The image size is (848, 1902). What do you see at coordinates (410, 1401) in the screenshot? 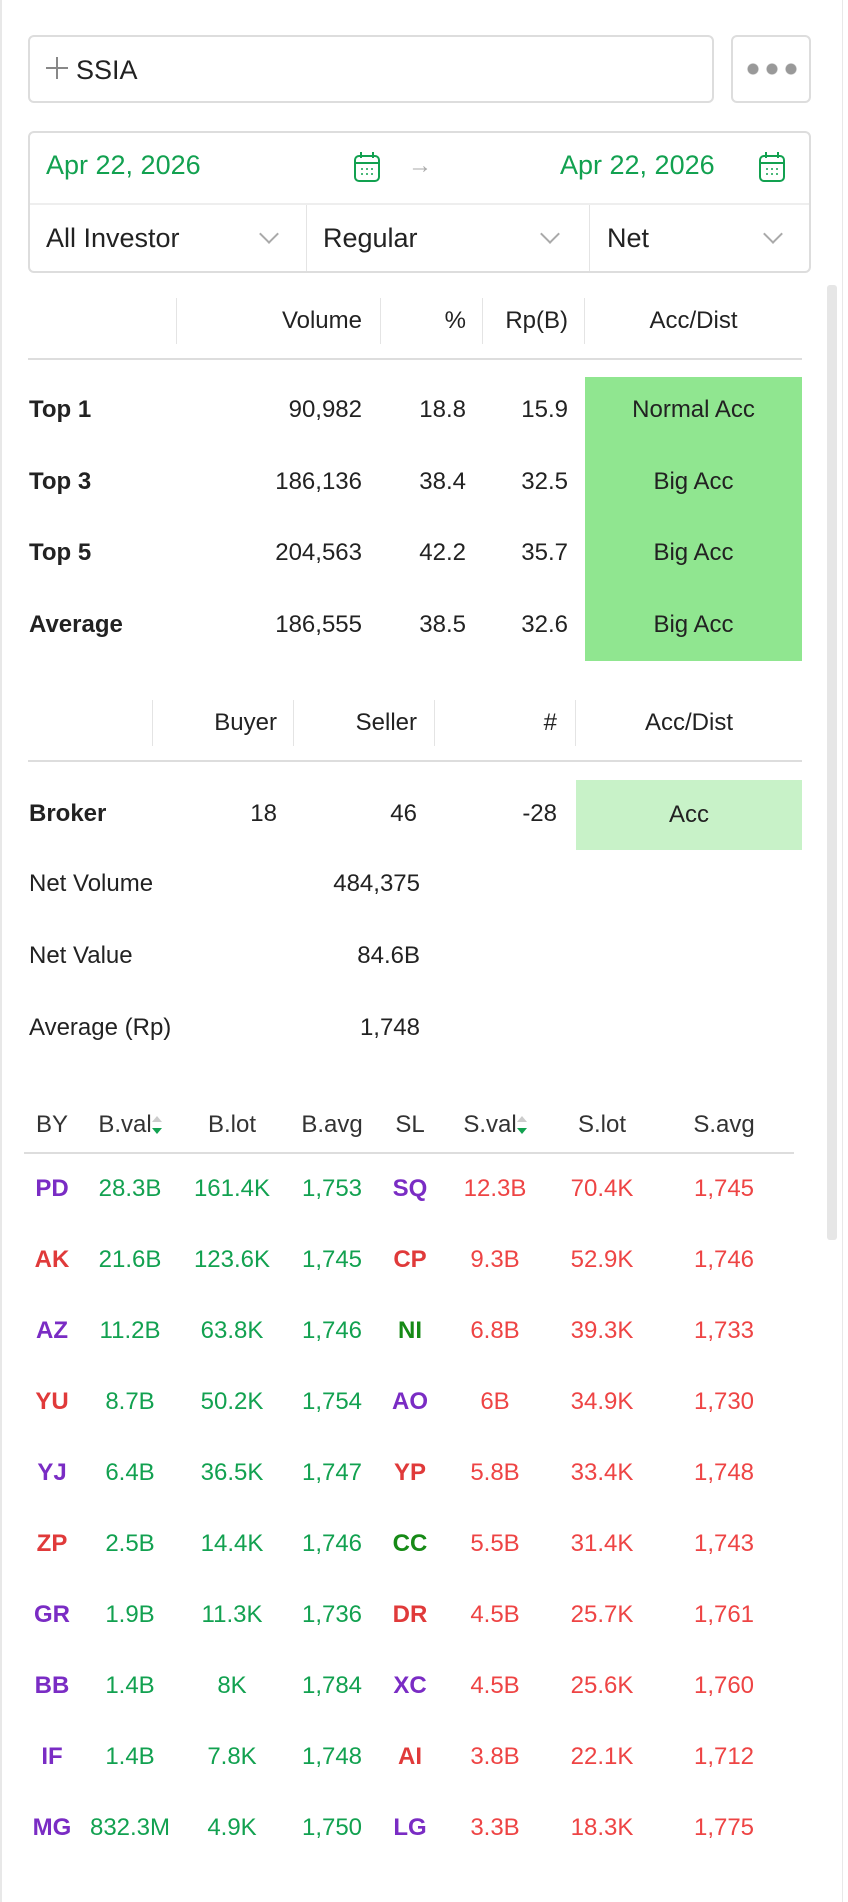
I see `seller-code: AO` at bounding box center [410, 1401].